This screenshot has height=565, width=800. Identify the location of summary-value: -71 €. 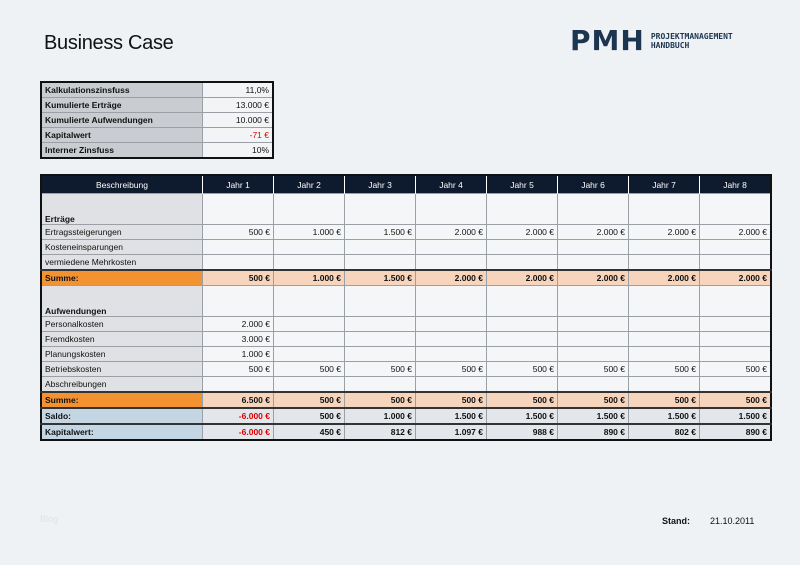
(238, 135).